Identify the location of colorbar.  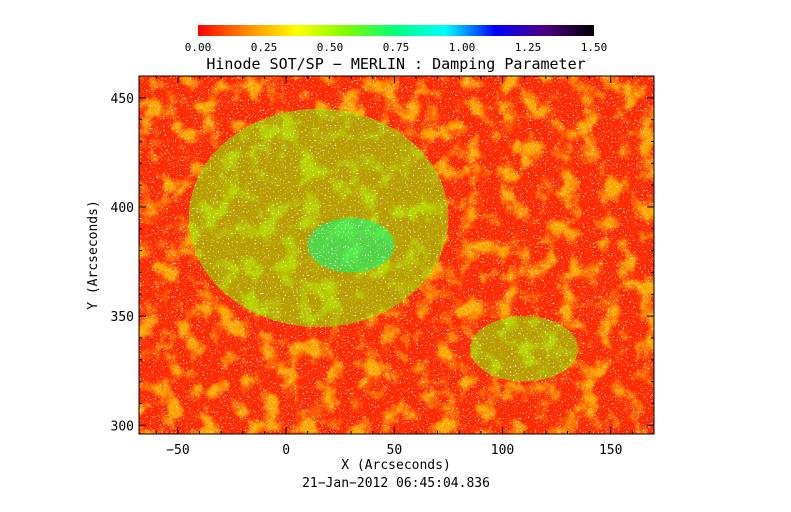
(396, 30).